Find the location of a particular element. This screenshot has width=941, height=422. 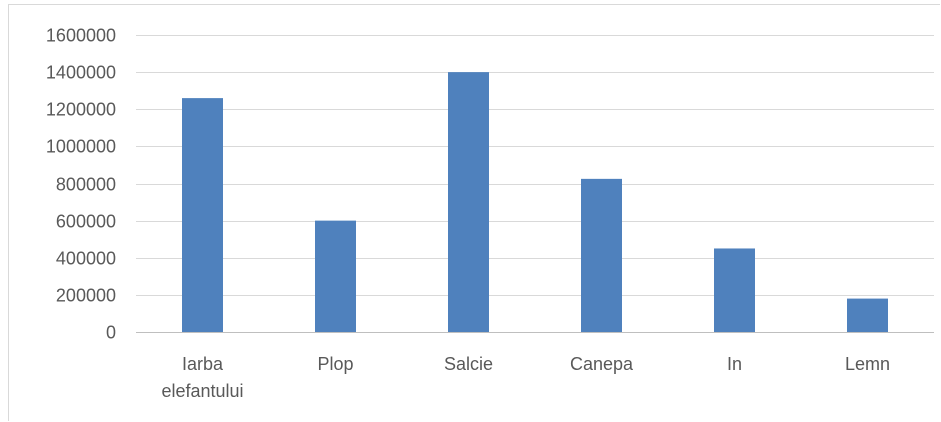

y-tick-label: 1400000 is located at coordinates (81, 73).